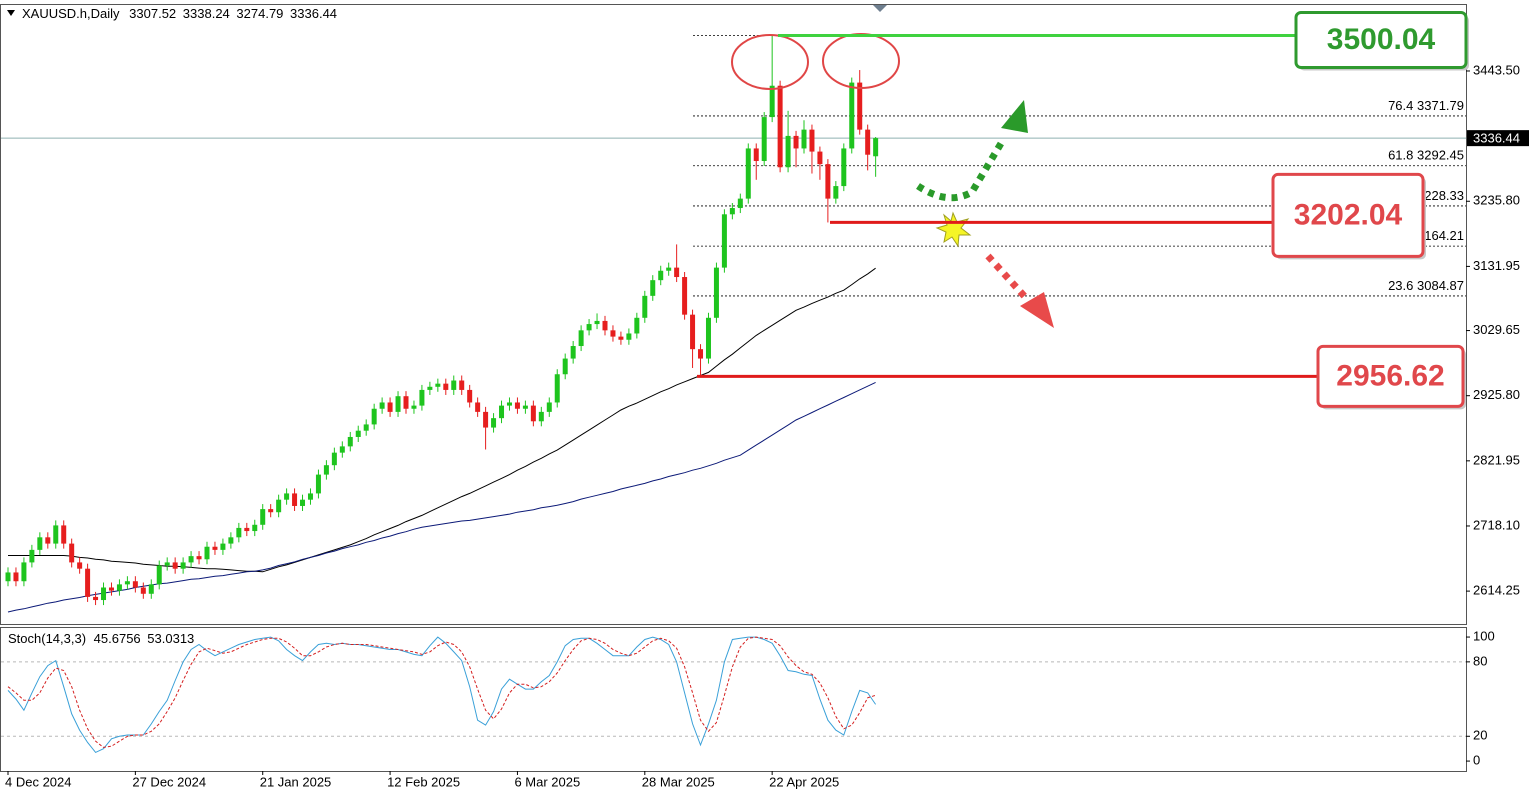  I want to click on y-tick-label: 3443.50, so click(1496, 69).